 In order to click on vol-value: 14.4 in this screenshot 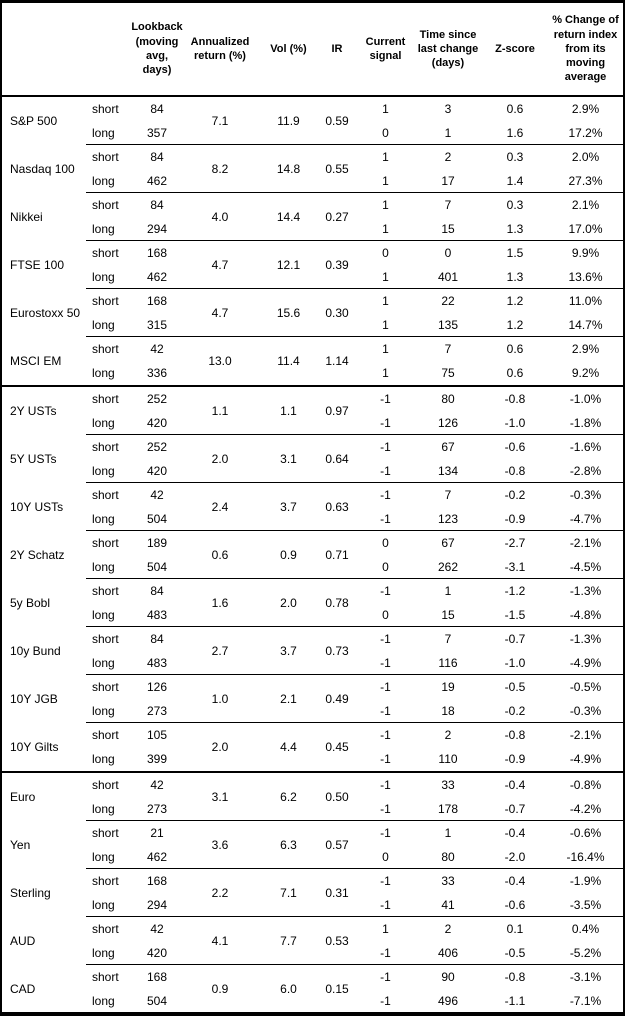, I will do `click(288, 217)`.